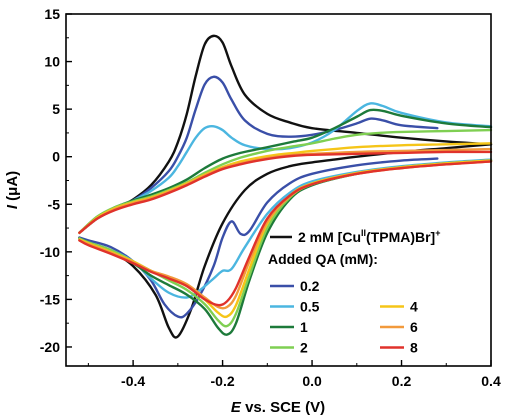 The width and height of the screenshot is (507, 419). I want to click on legend-label: 1, so click(304, 327).